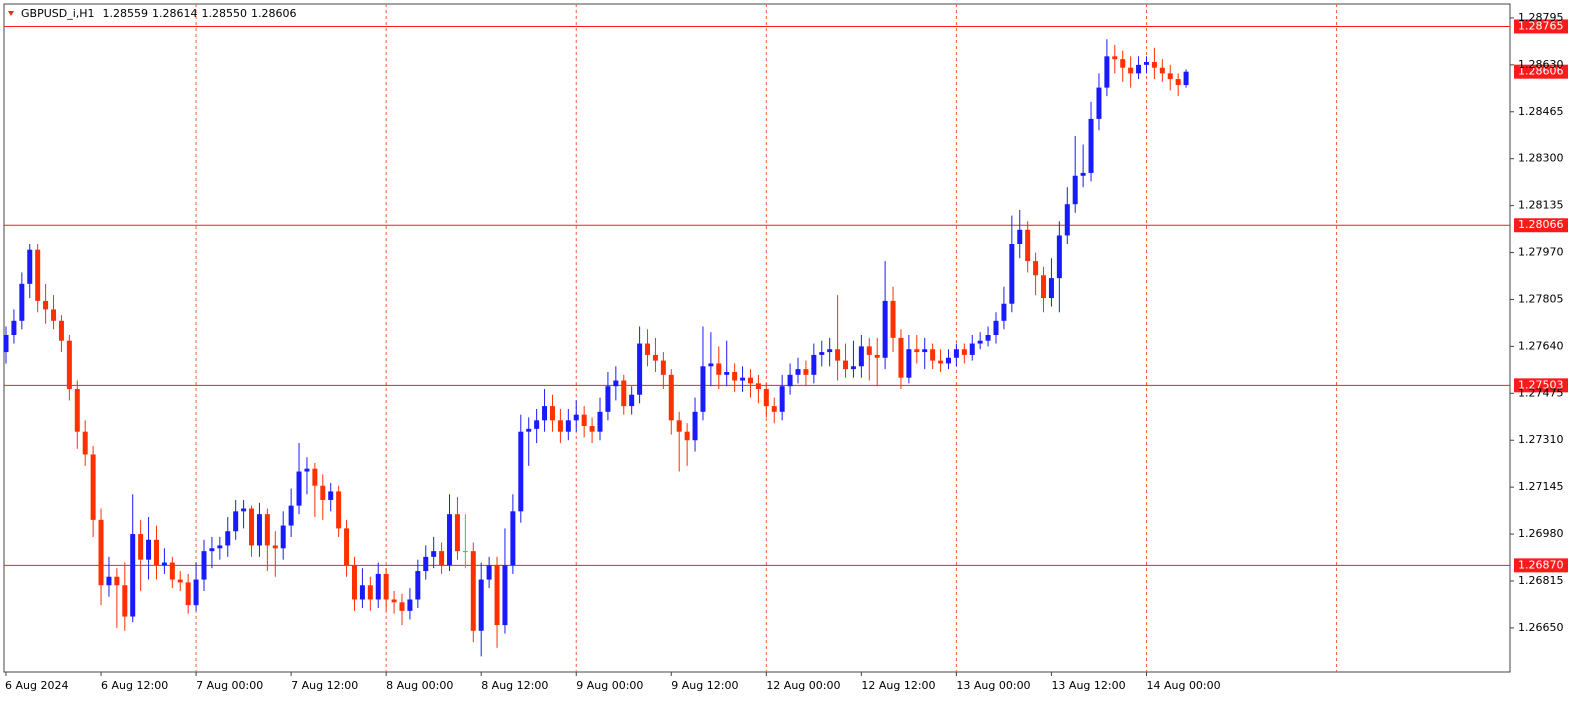  Describe the element at coordinates (229, 685) in the screenshot. I see `x-tick-label: 7 Aug 00:00` at that location.